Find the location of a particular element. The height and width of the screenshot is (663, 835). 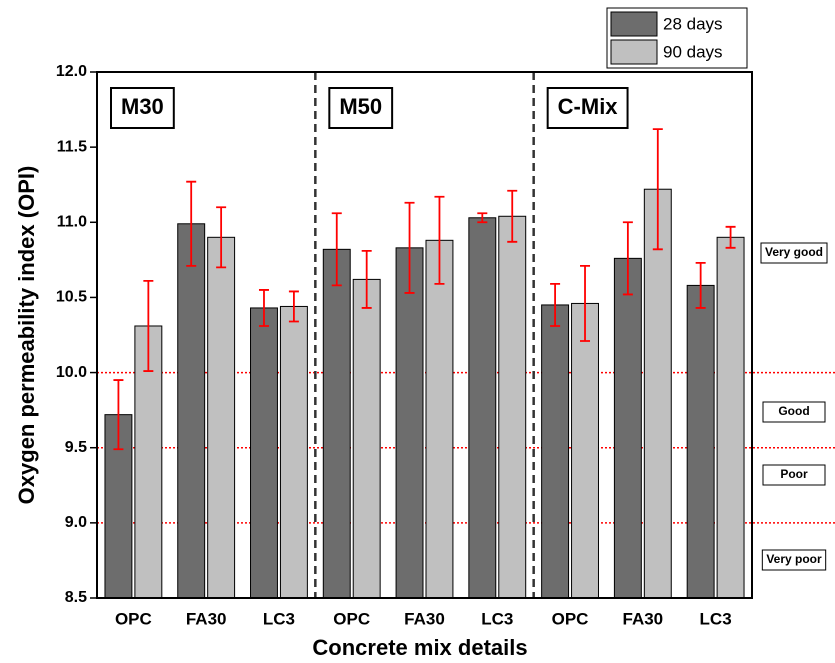

group-label: M30 is located at coordinates (142, 106).